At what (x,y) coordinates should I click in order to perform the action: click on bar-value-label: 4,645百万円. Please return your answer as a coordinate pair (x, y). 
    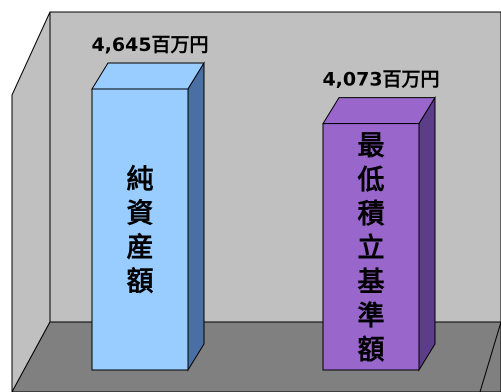
    Looking at the image, I should click on (149, 45).